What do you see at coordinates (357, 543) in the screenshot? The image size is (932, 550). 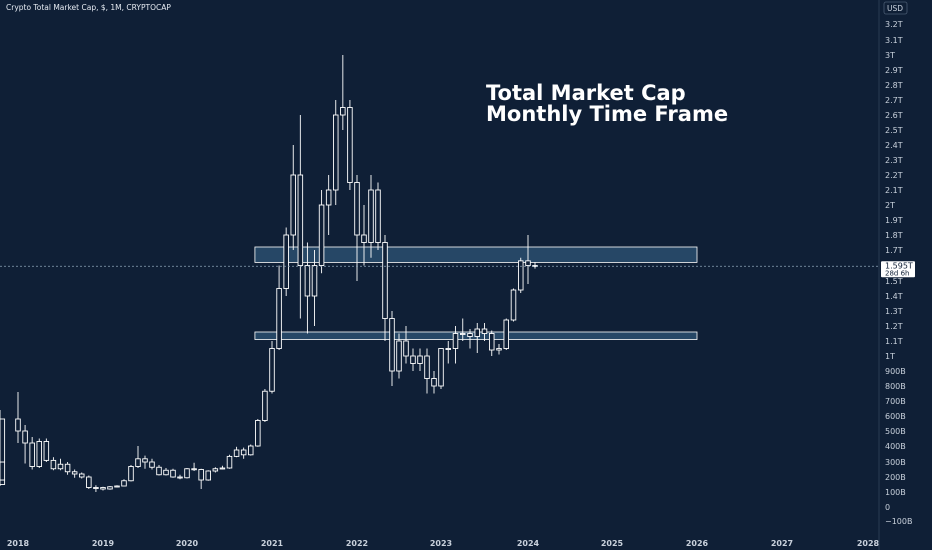 I see `x-tick-label: 2022` at bounding box center [357, 543].